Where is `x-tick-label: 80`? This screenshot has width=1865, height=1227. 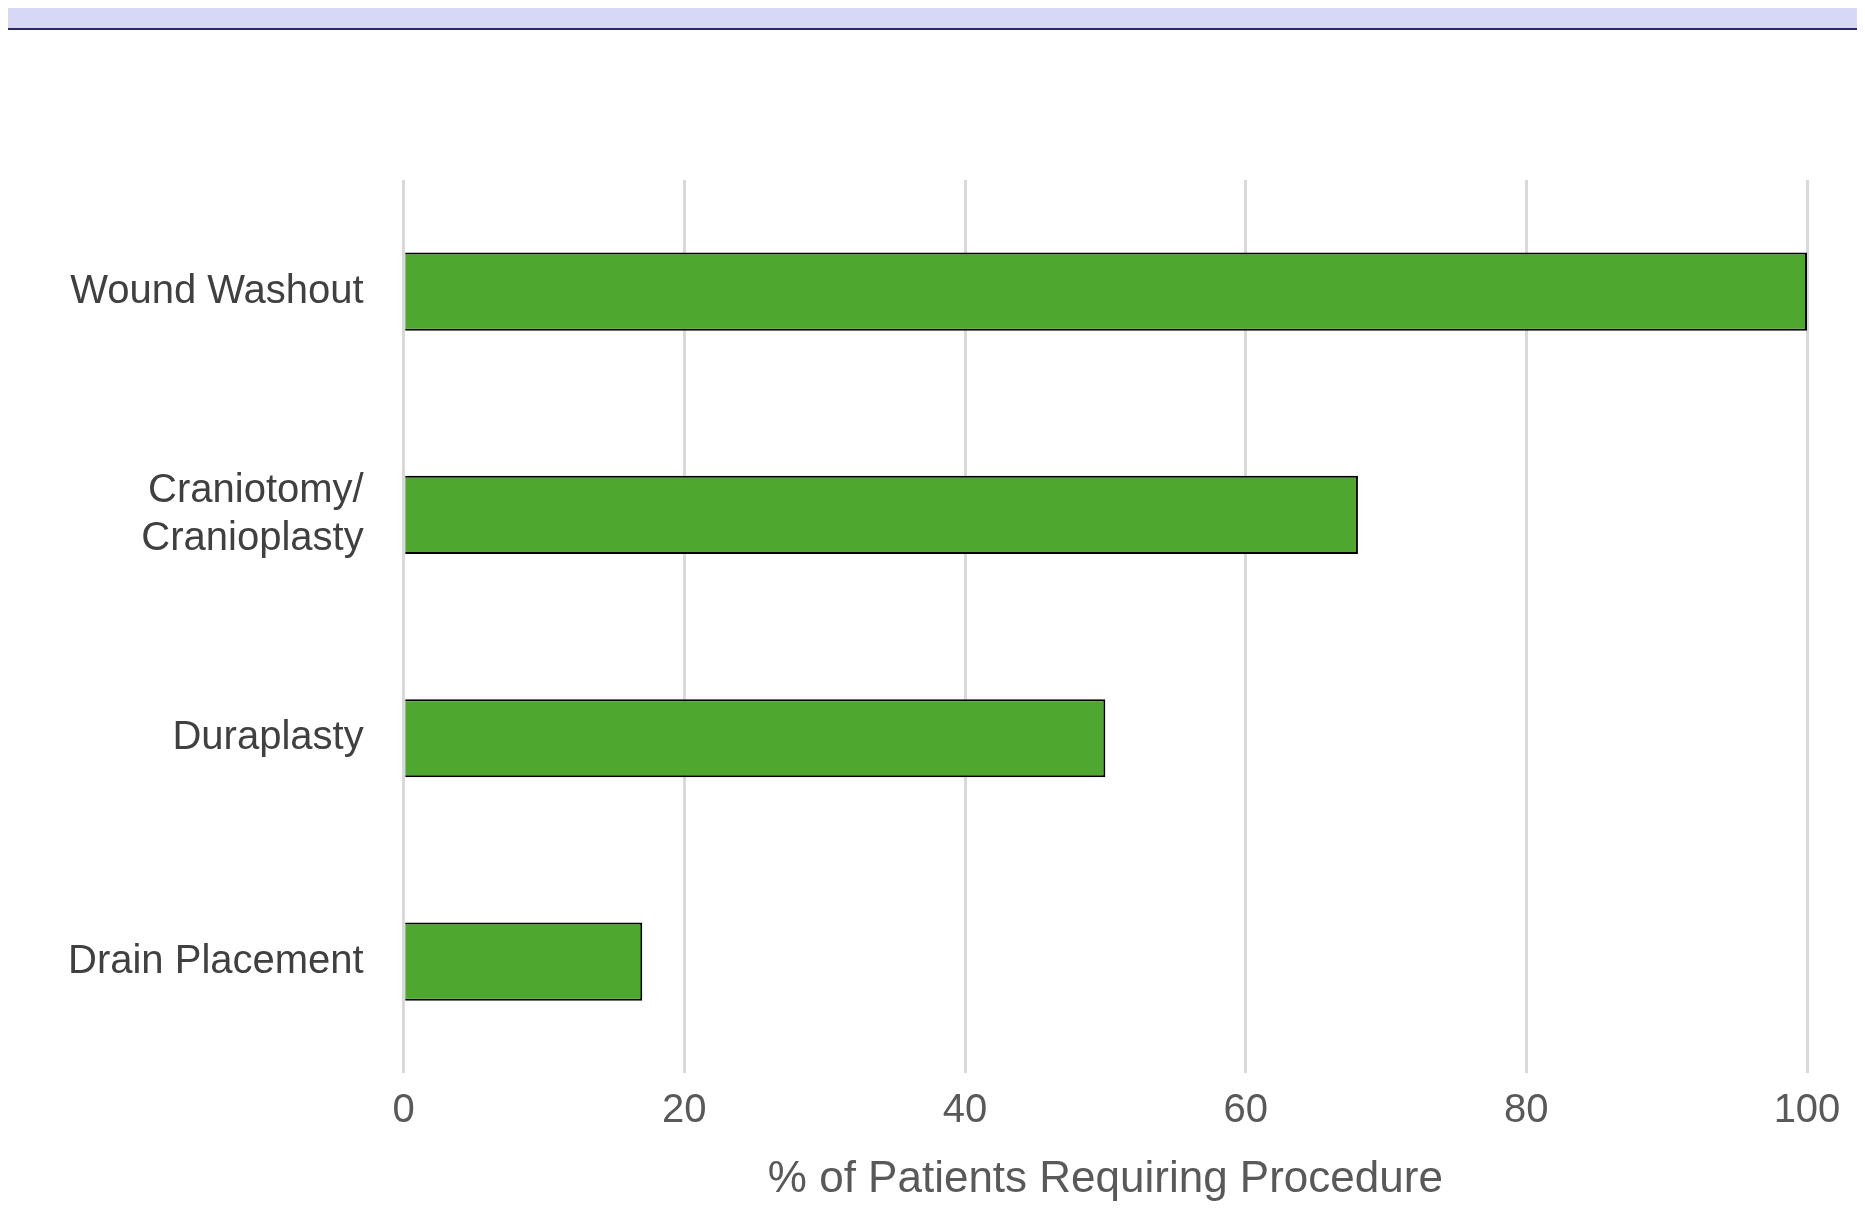 x-tick-label: 80 is located at coordinates (1526, 1108).